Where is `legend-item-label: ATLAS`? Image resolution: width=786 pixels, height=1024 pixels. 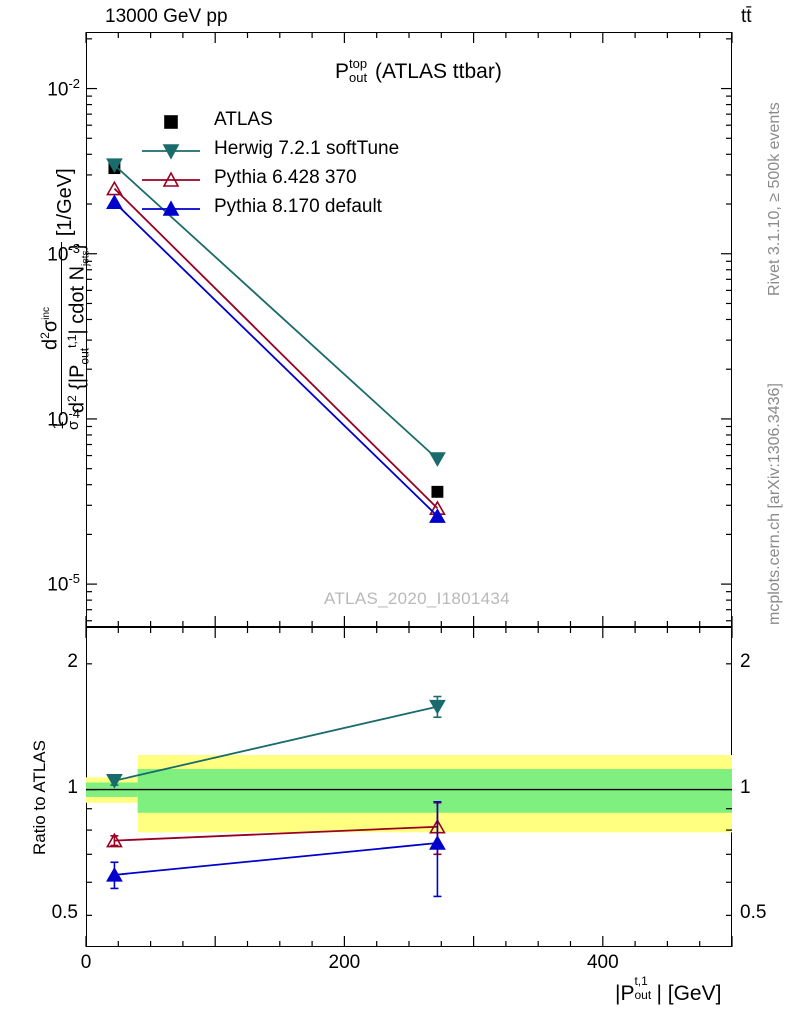
legend-item-label: ATLAS is located at coordinates (243, 119).